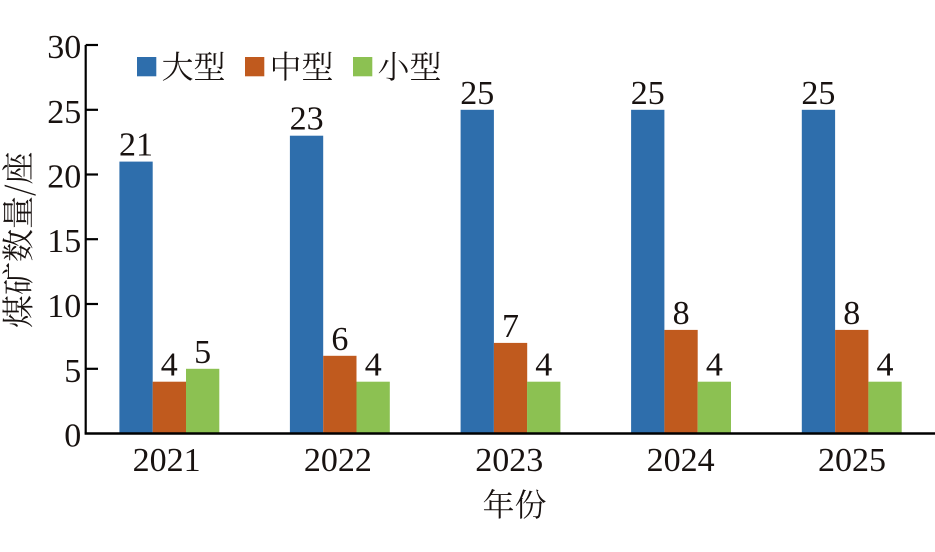 This screenshot has height=552, width=935. What do you see at coordinates (64, 306) in the screenshot?
I see `svg-text: 10` at bounding box center [64, 306].